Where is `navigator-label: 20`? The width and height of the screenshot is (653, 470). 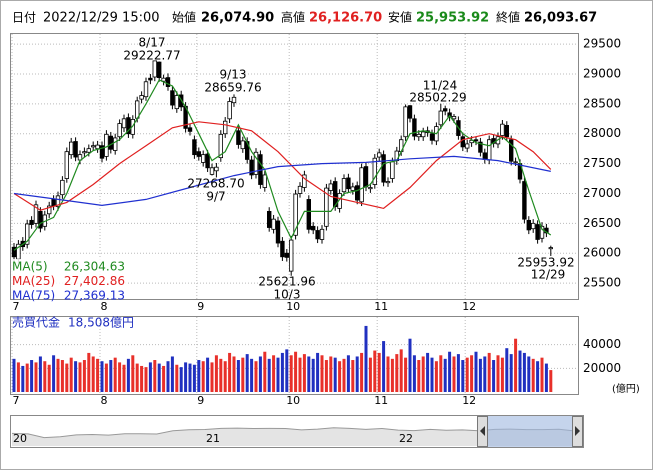
navigator-label: 20 is located at coordinates (20, 438).